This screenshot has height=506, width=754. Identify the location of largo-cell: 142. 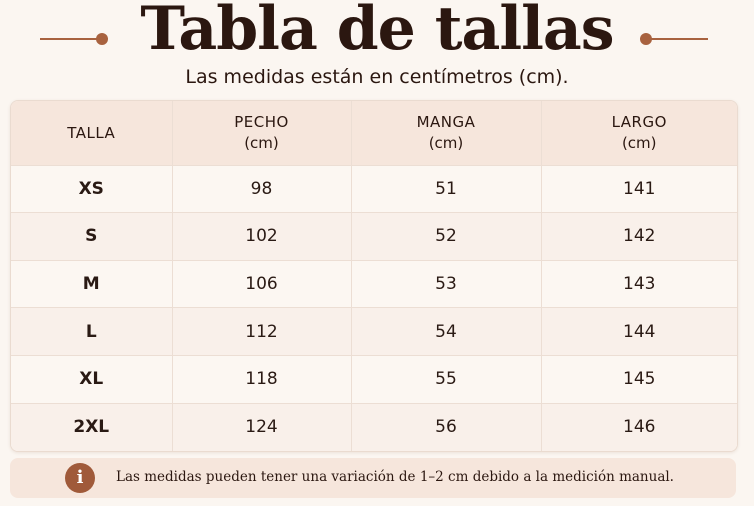
(639, 236).